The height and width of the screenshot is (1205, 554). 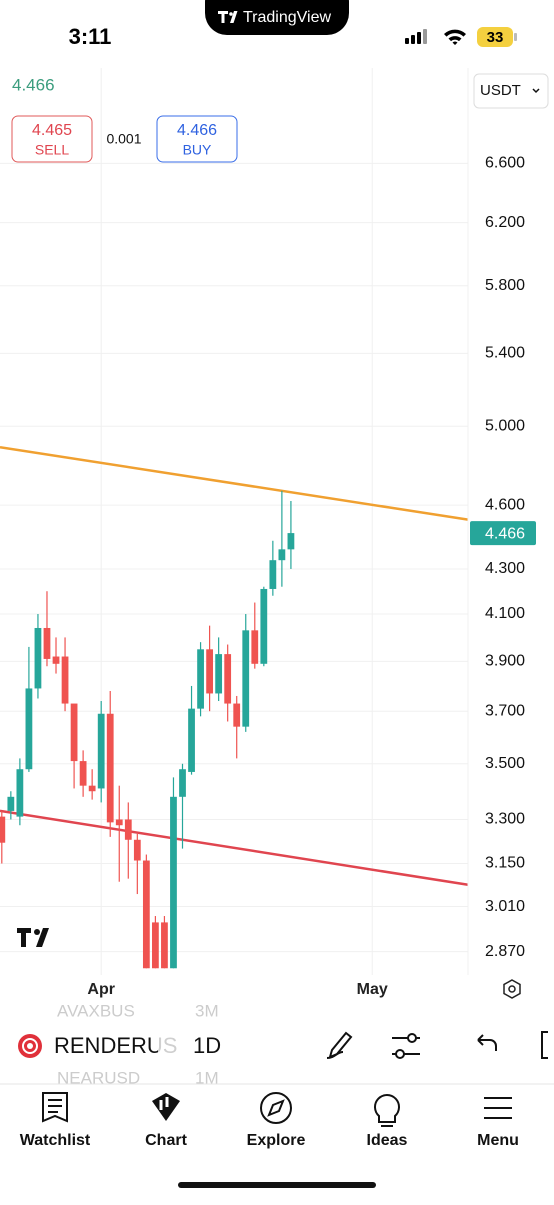 I want to click on last-price: 4.466, so click(x=33, y=84).